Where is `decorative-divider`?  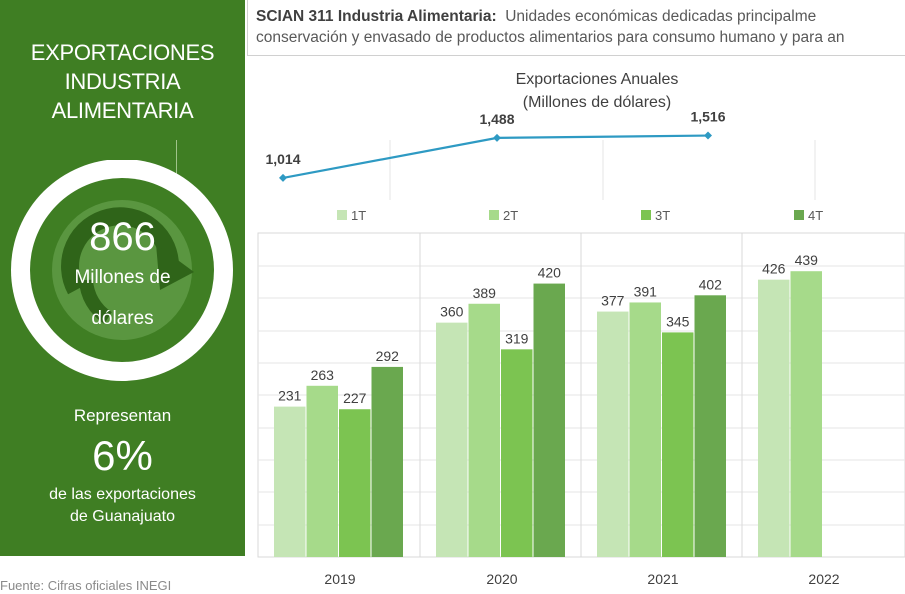 decorative-divider is located at coordinates (176, 160).